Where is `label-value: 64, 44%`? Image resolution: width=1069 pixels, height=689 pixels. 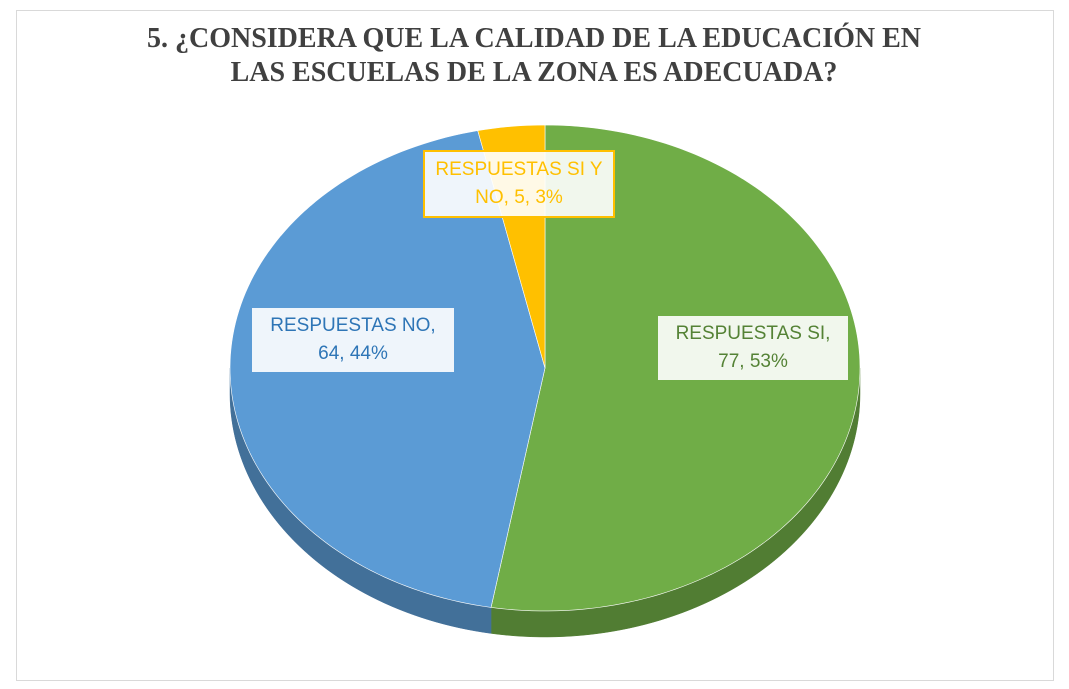 label-value: 64, 44% is located at coordinates (353, 353).